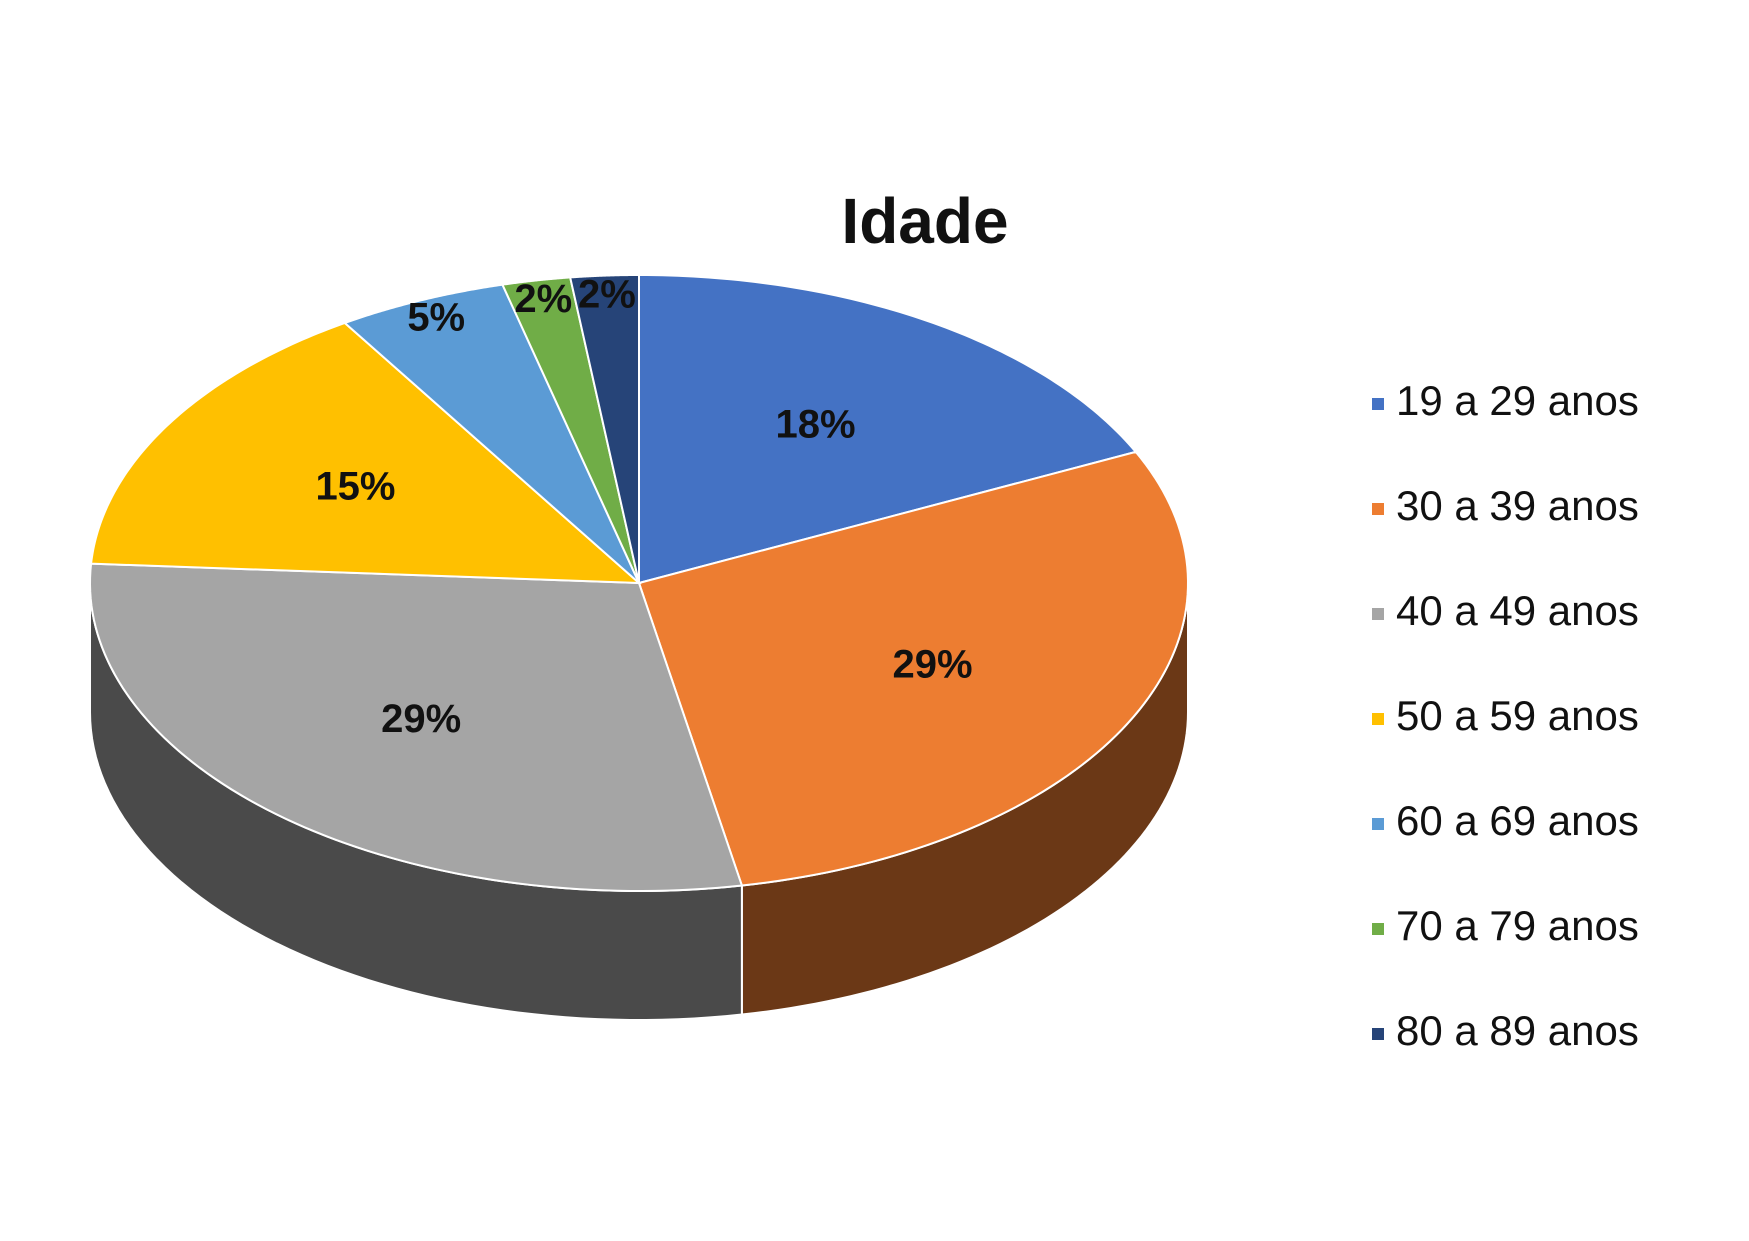 The height and width of the screenshot is (1241, 1749). Describe the element at coordinates (1517, 400) in the screenshot. I see `legend-label: 19 a 29 anos` at that location.